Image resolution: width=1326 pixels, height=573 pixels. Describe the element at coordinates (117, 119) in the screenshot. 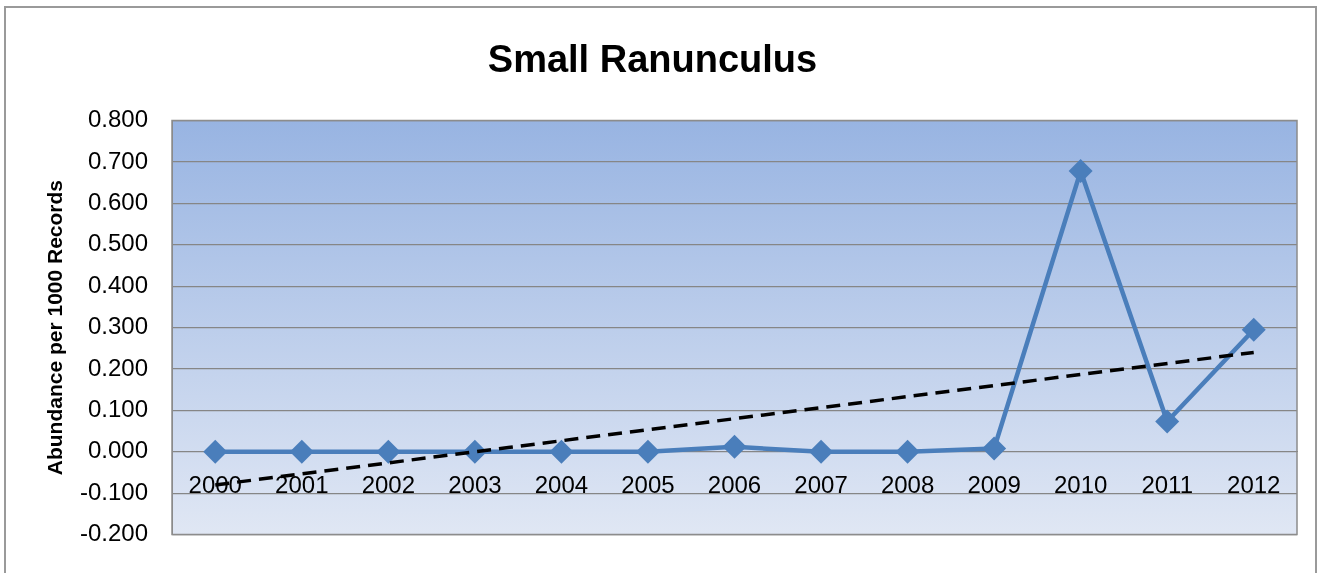

I see `y-tick-label: 0.800` at that location.